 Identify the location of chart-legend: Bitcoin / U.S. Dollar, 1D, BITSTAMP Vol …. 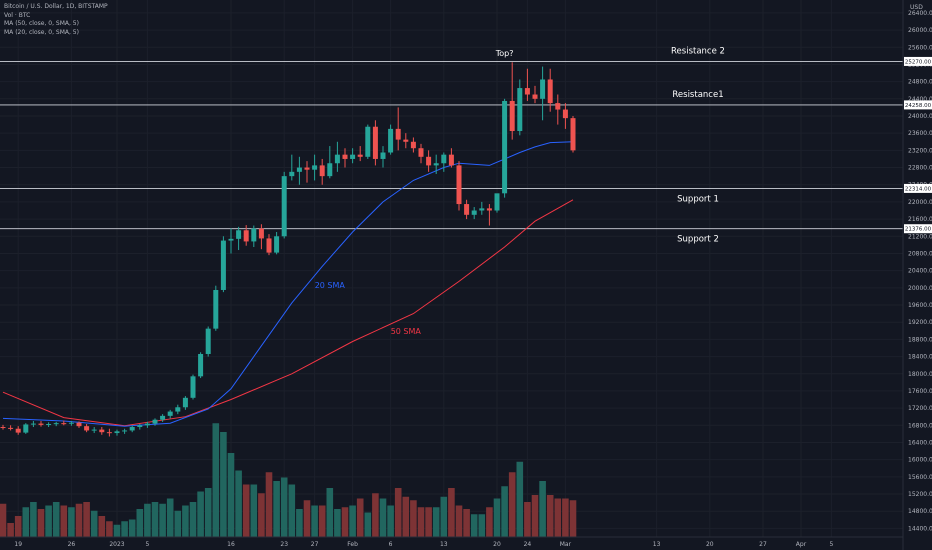
(56, 20).